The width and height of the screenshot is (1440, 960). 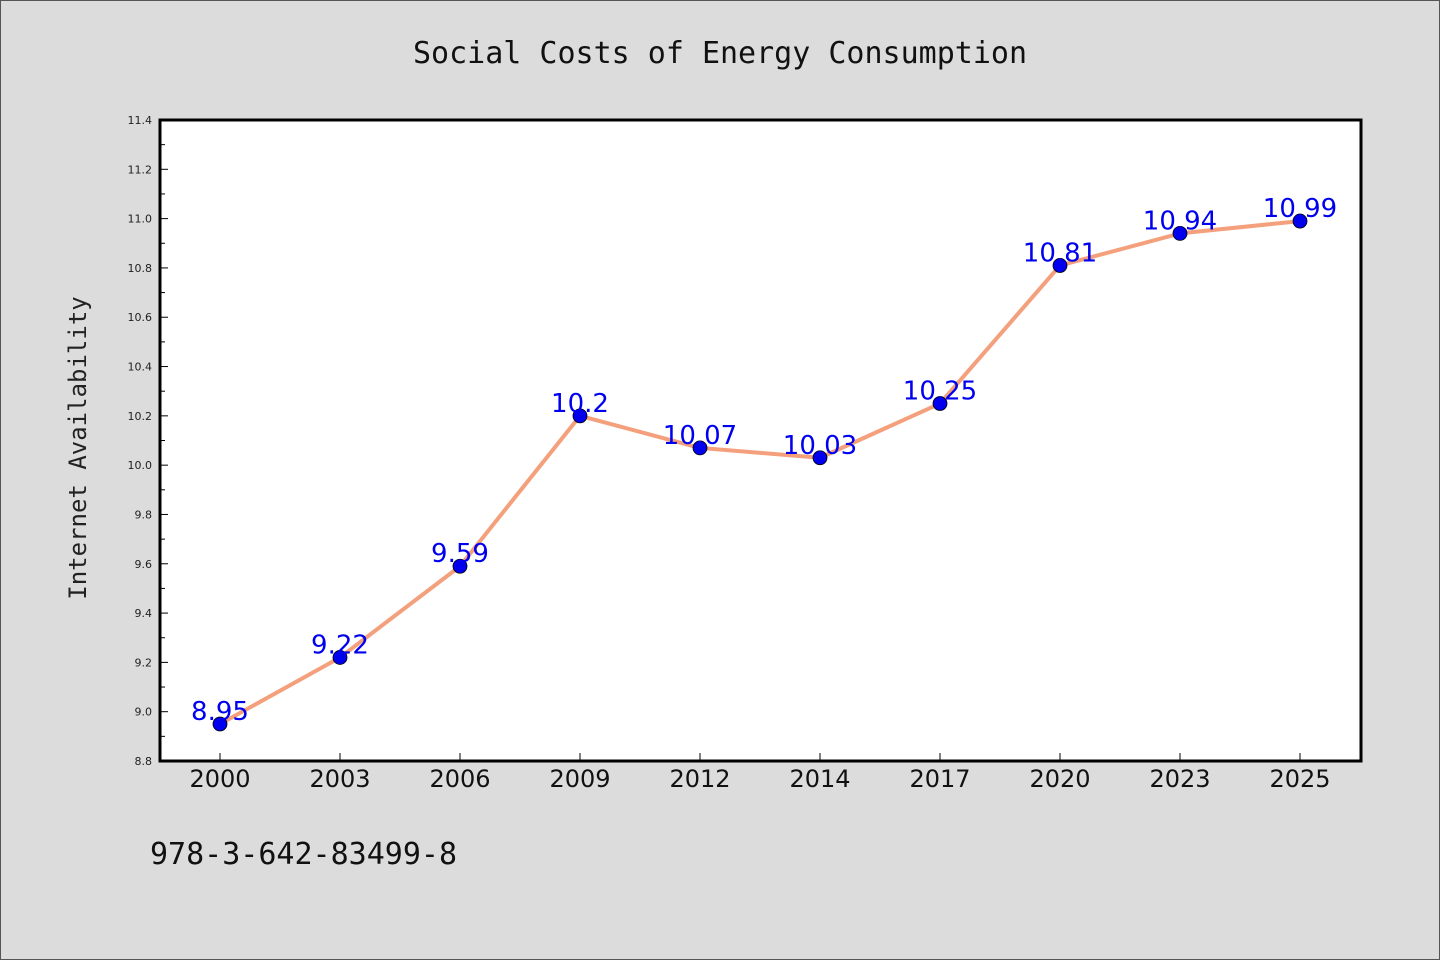 I want to click on x-tick-label: 2017, so click(x=939, y=779).